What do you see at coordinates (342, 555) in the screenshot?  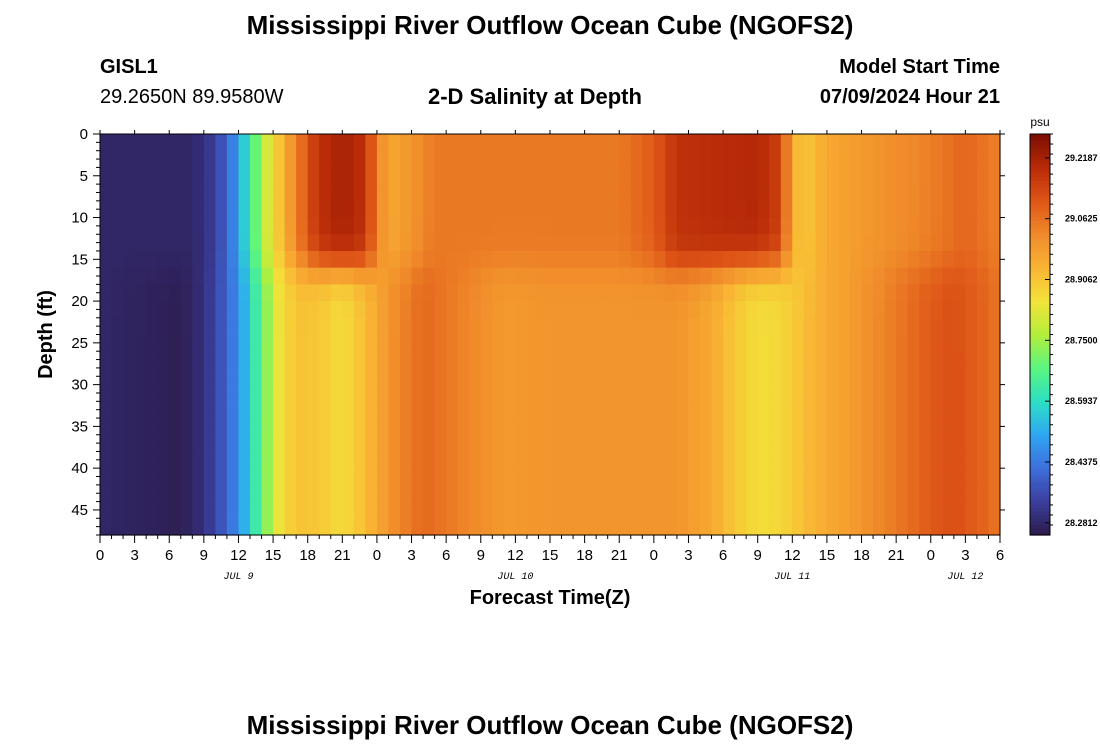 I see `x-tick-label: 21` at bounding box center [342, 555].